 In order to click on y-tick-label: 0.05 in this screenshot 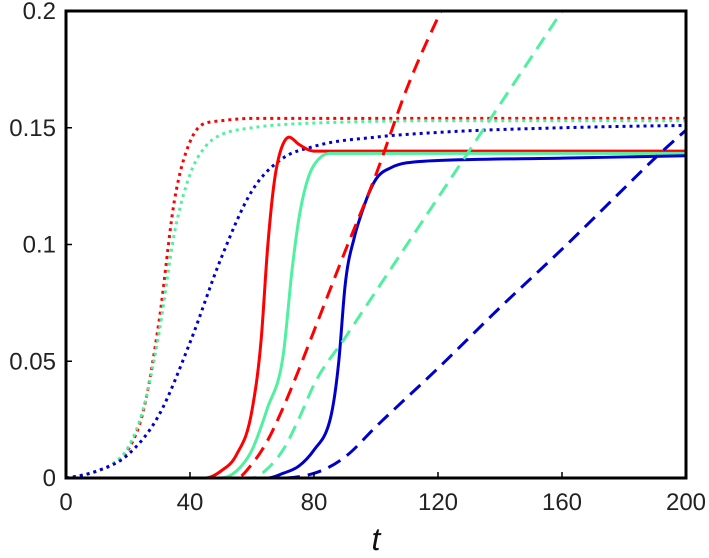, I will do `click(32, 362)`.